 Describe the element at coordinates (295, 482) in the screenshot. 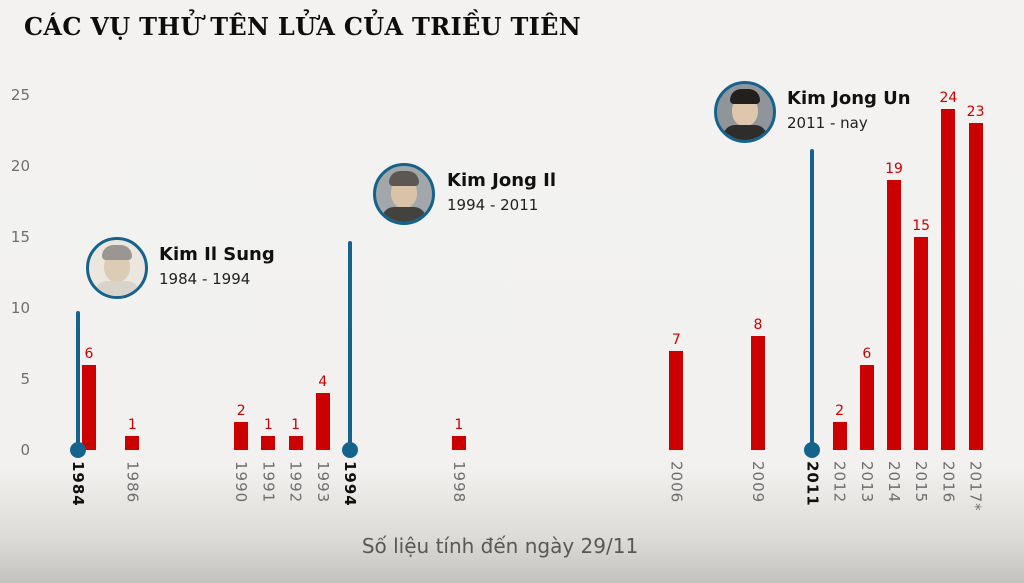

I see `x-axis-label: 1992` at that location.